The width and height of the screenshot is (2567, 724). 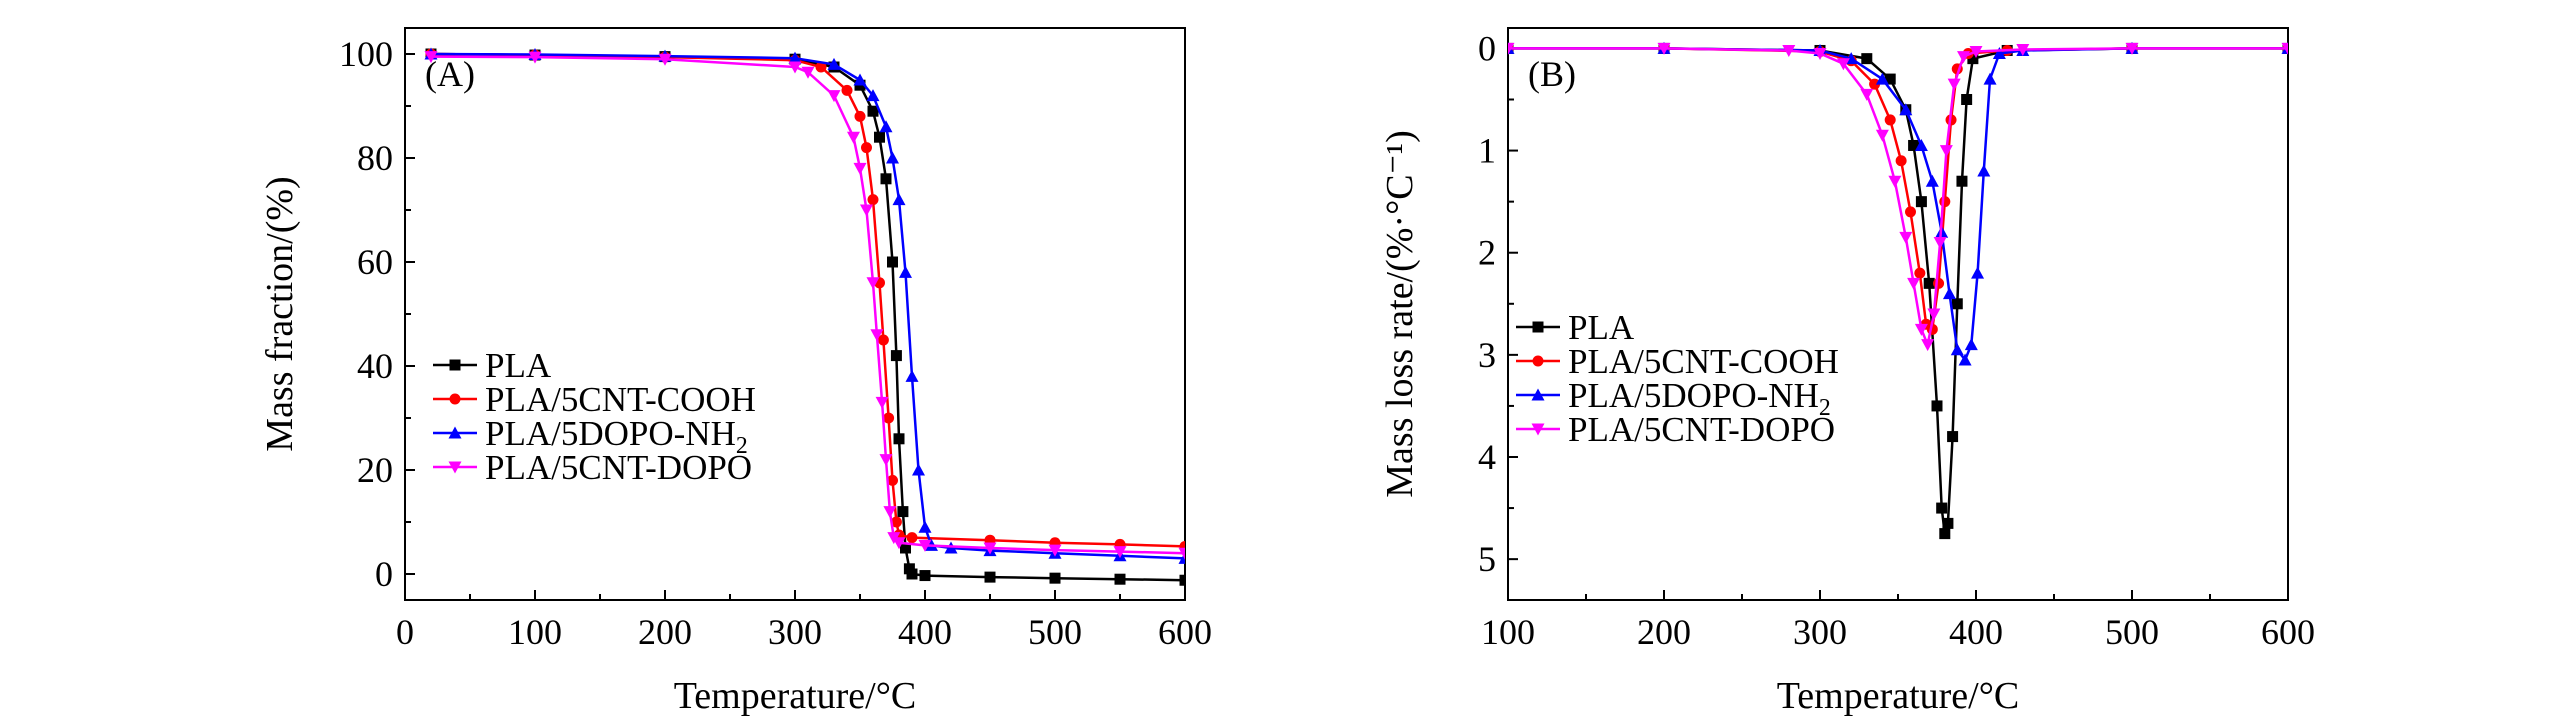 I want to click on x-tick-label: 100, so click(x=535, y=632).